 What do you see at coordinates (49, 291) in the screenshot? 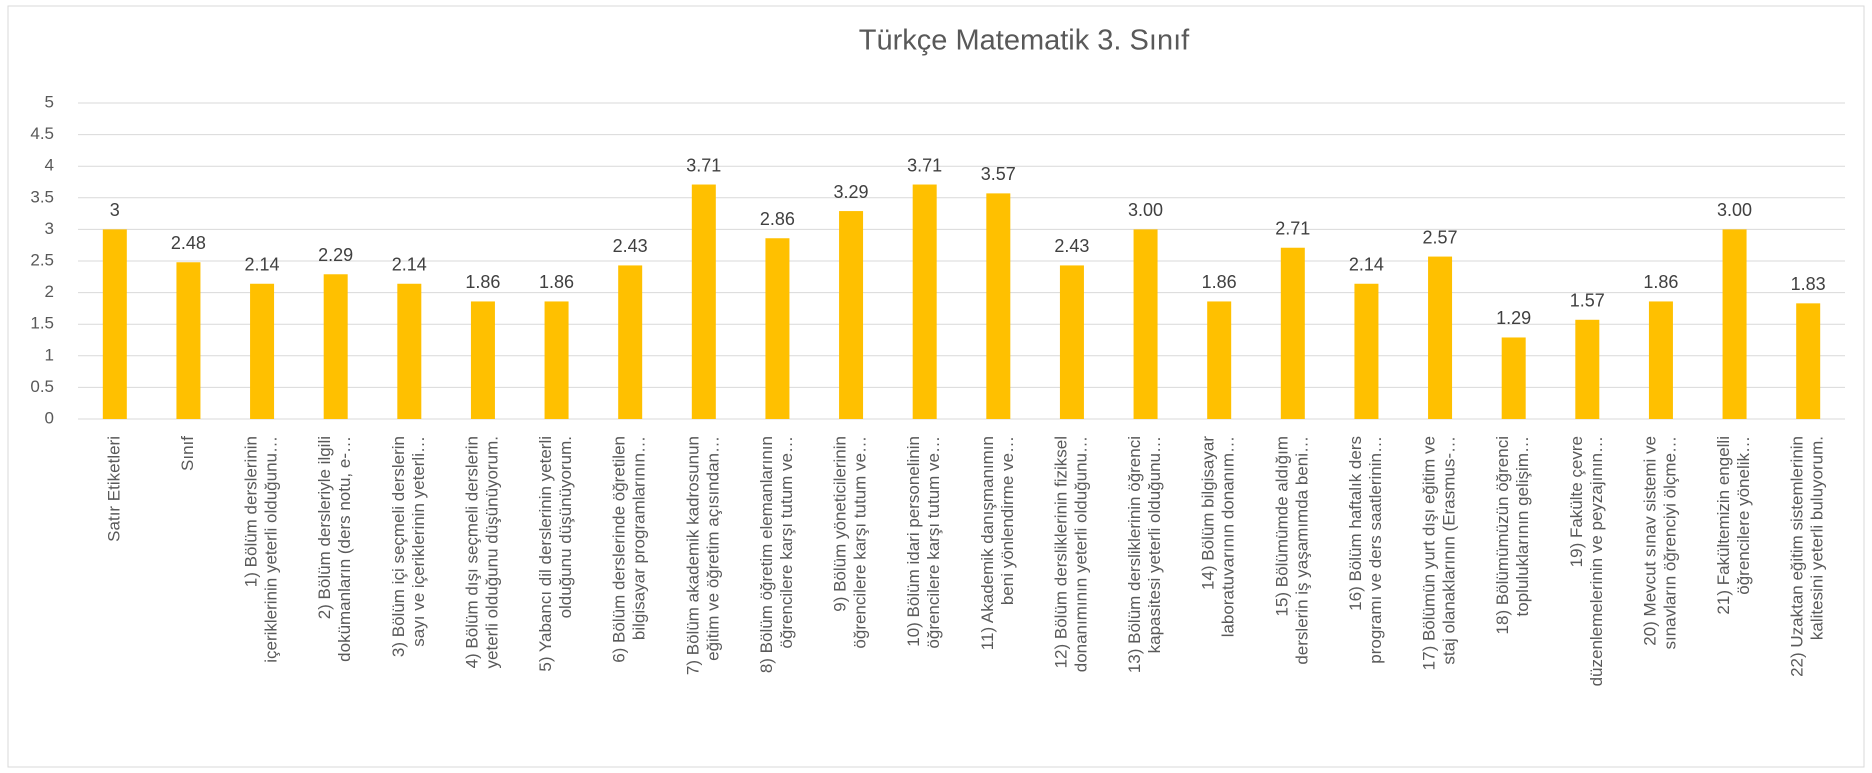
I see `y-tick-label: 2` at bounding box center [49, 291].